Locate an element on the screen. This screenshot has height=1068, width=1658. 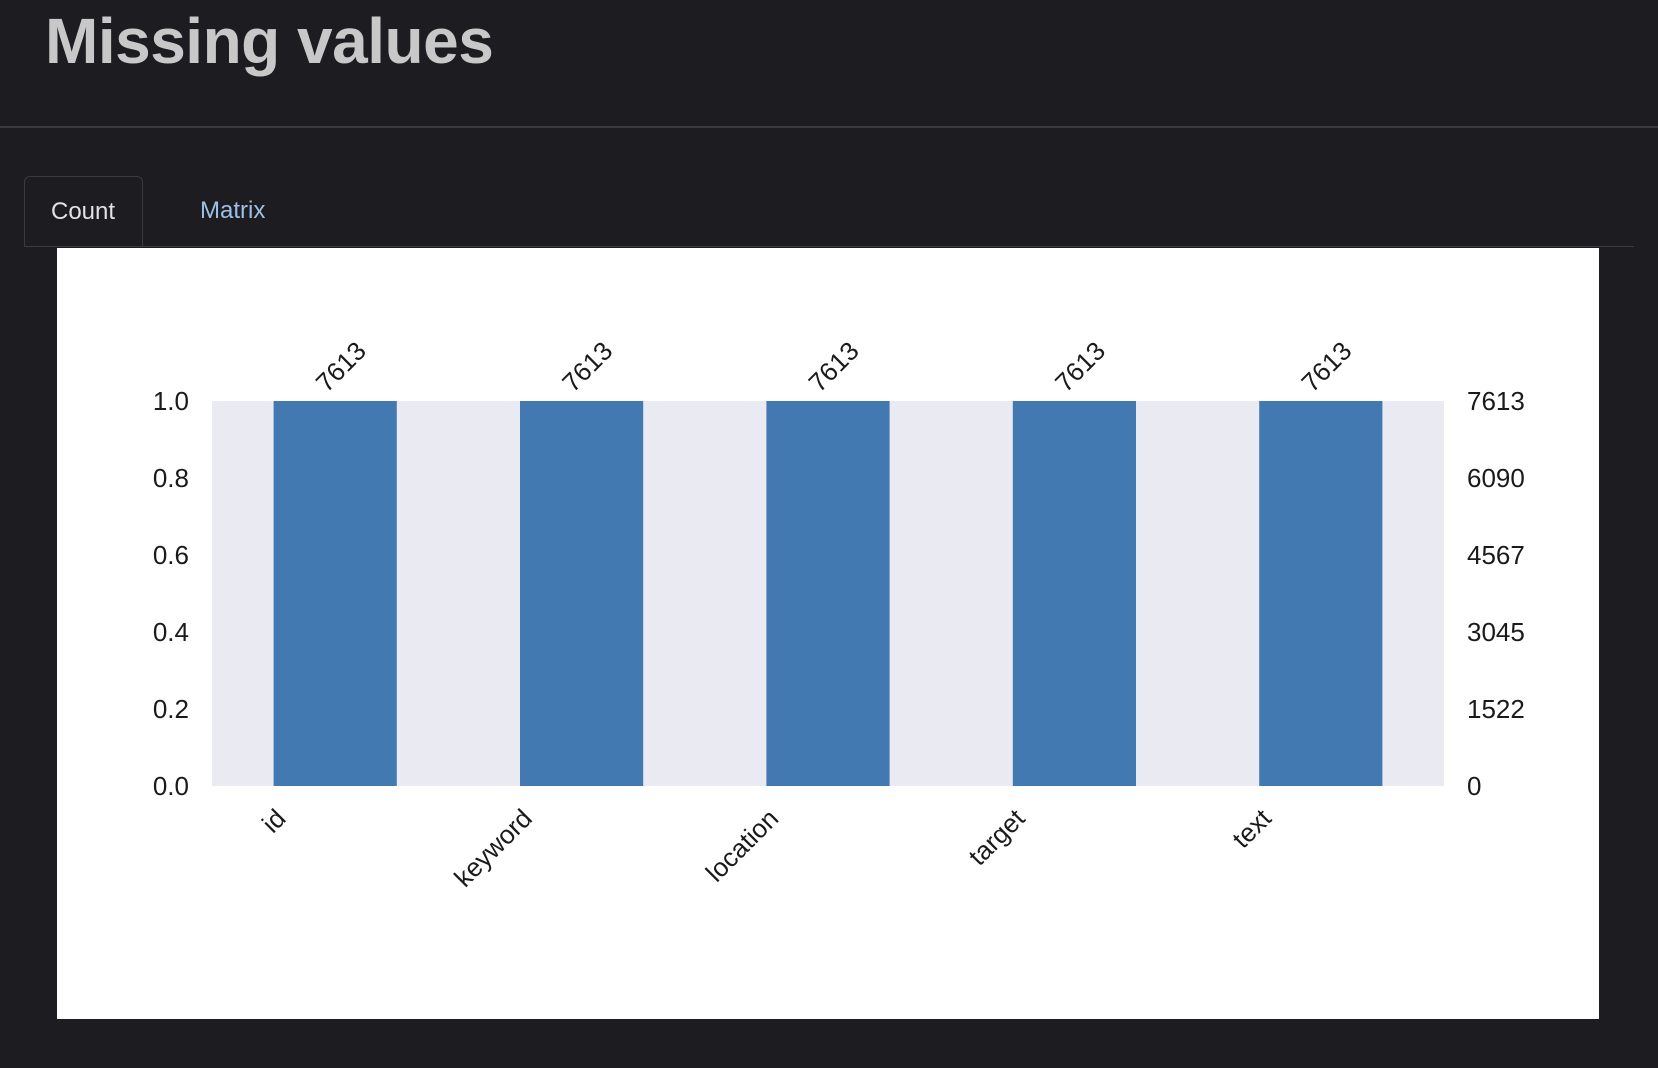
bar-location is located at coordinates (828, 593).